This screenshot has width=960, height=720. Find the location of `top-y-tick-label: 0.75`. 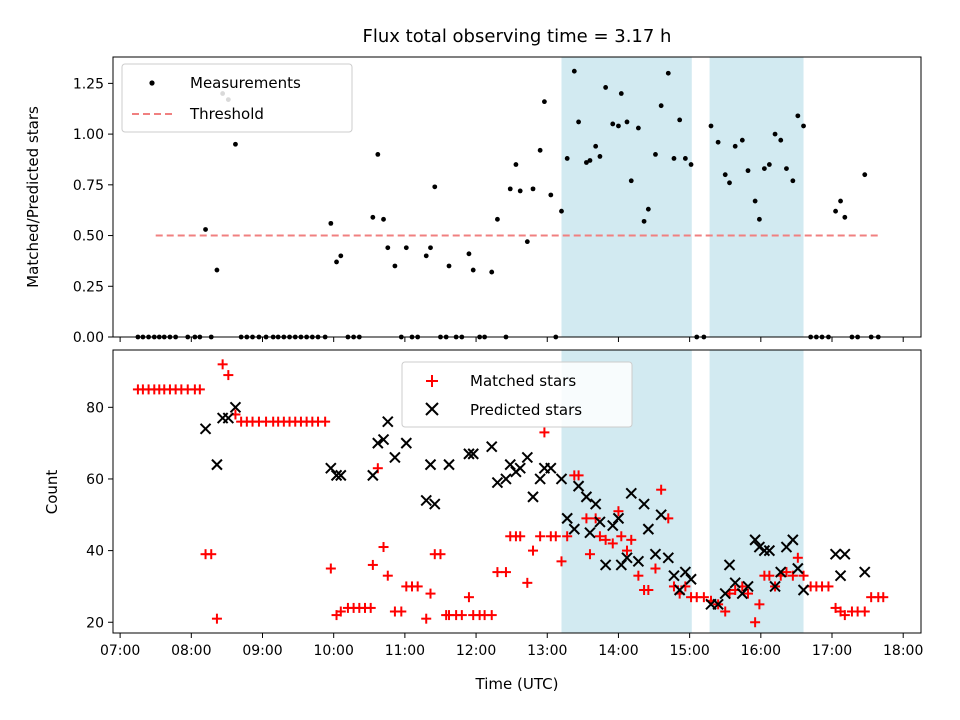

top-y-tick-label: 0.75 is located at coordinates (88, 186).